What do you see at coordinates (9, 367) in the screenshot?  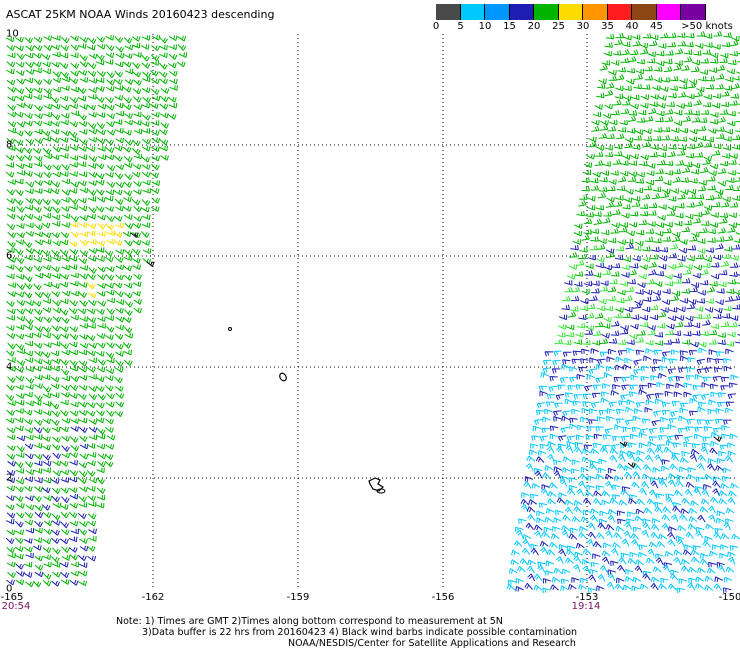 I see `lat-tick-label: 4` at bounding box center [9, 367].